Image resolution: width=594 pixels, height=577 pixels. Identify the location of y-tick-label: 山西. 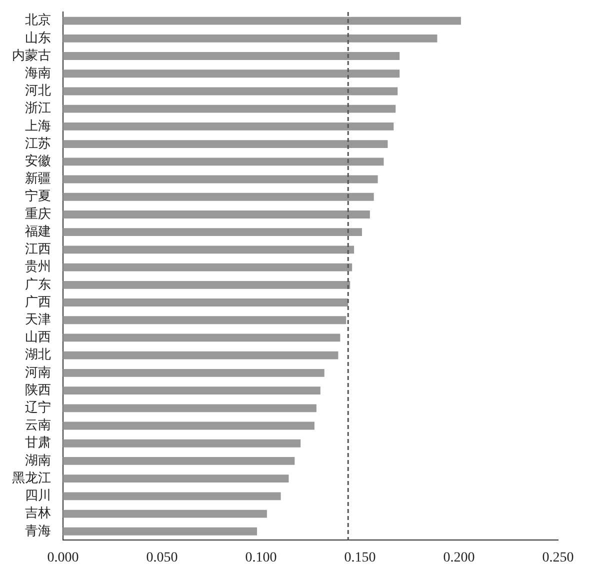
(38, 338).